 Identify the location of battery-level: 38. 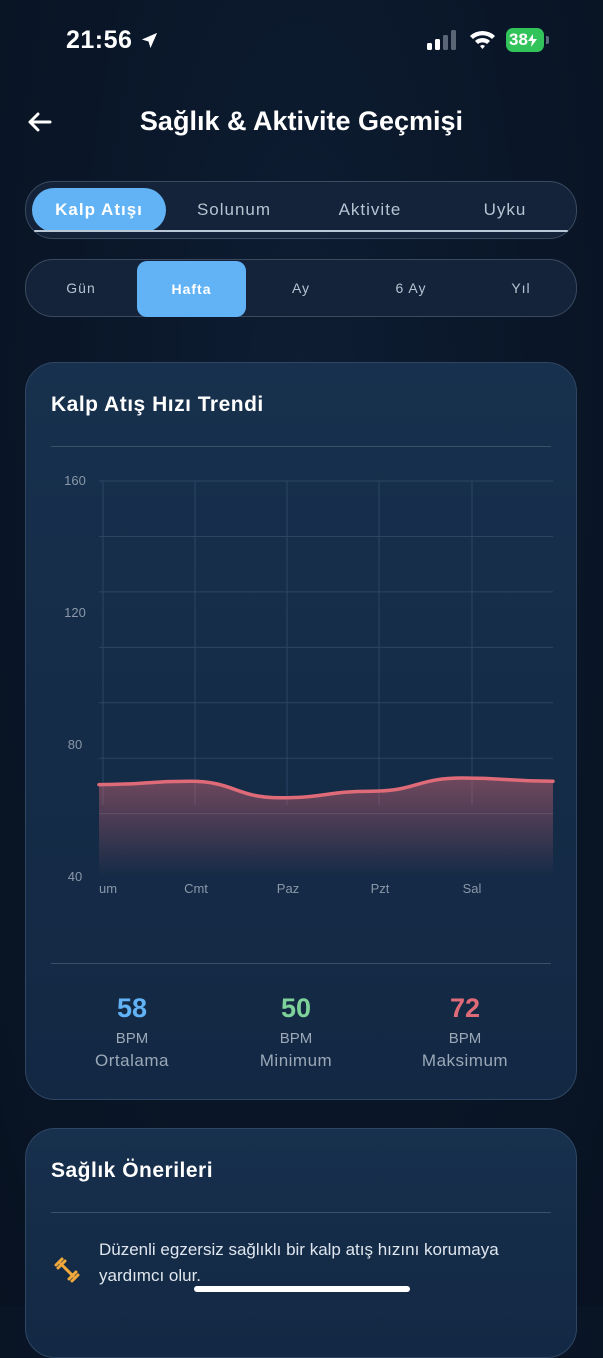
(525, 40).